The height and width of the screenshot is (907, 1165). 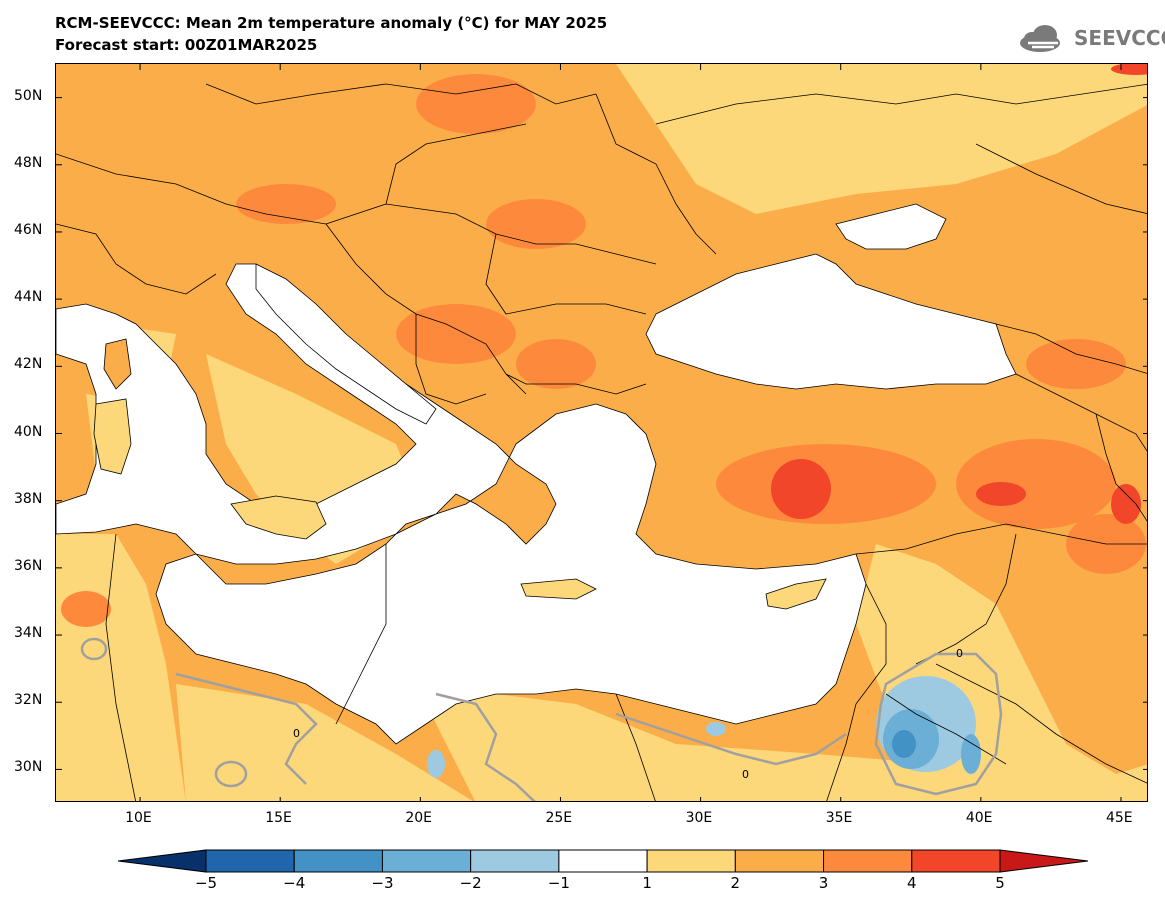 What do you see at coordinates (559, 818) in the screenshot?
I see `lon-tick-label: 25E` at bounding box center [559, 818].